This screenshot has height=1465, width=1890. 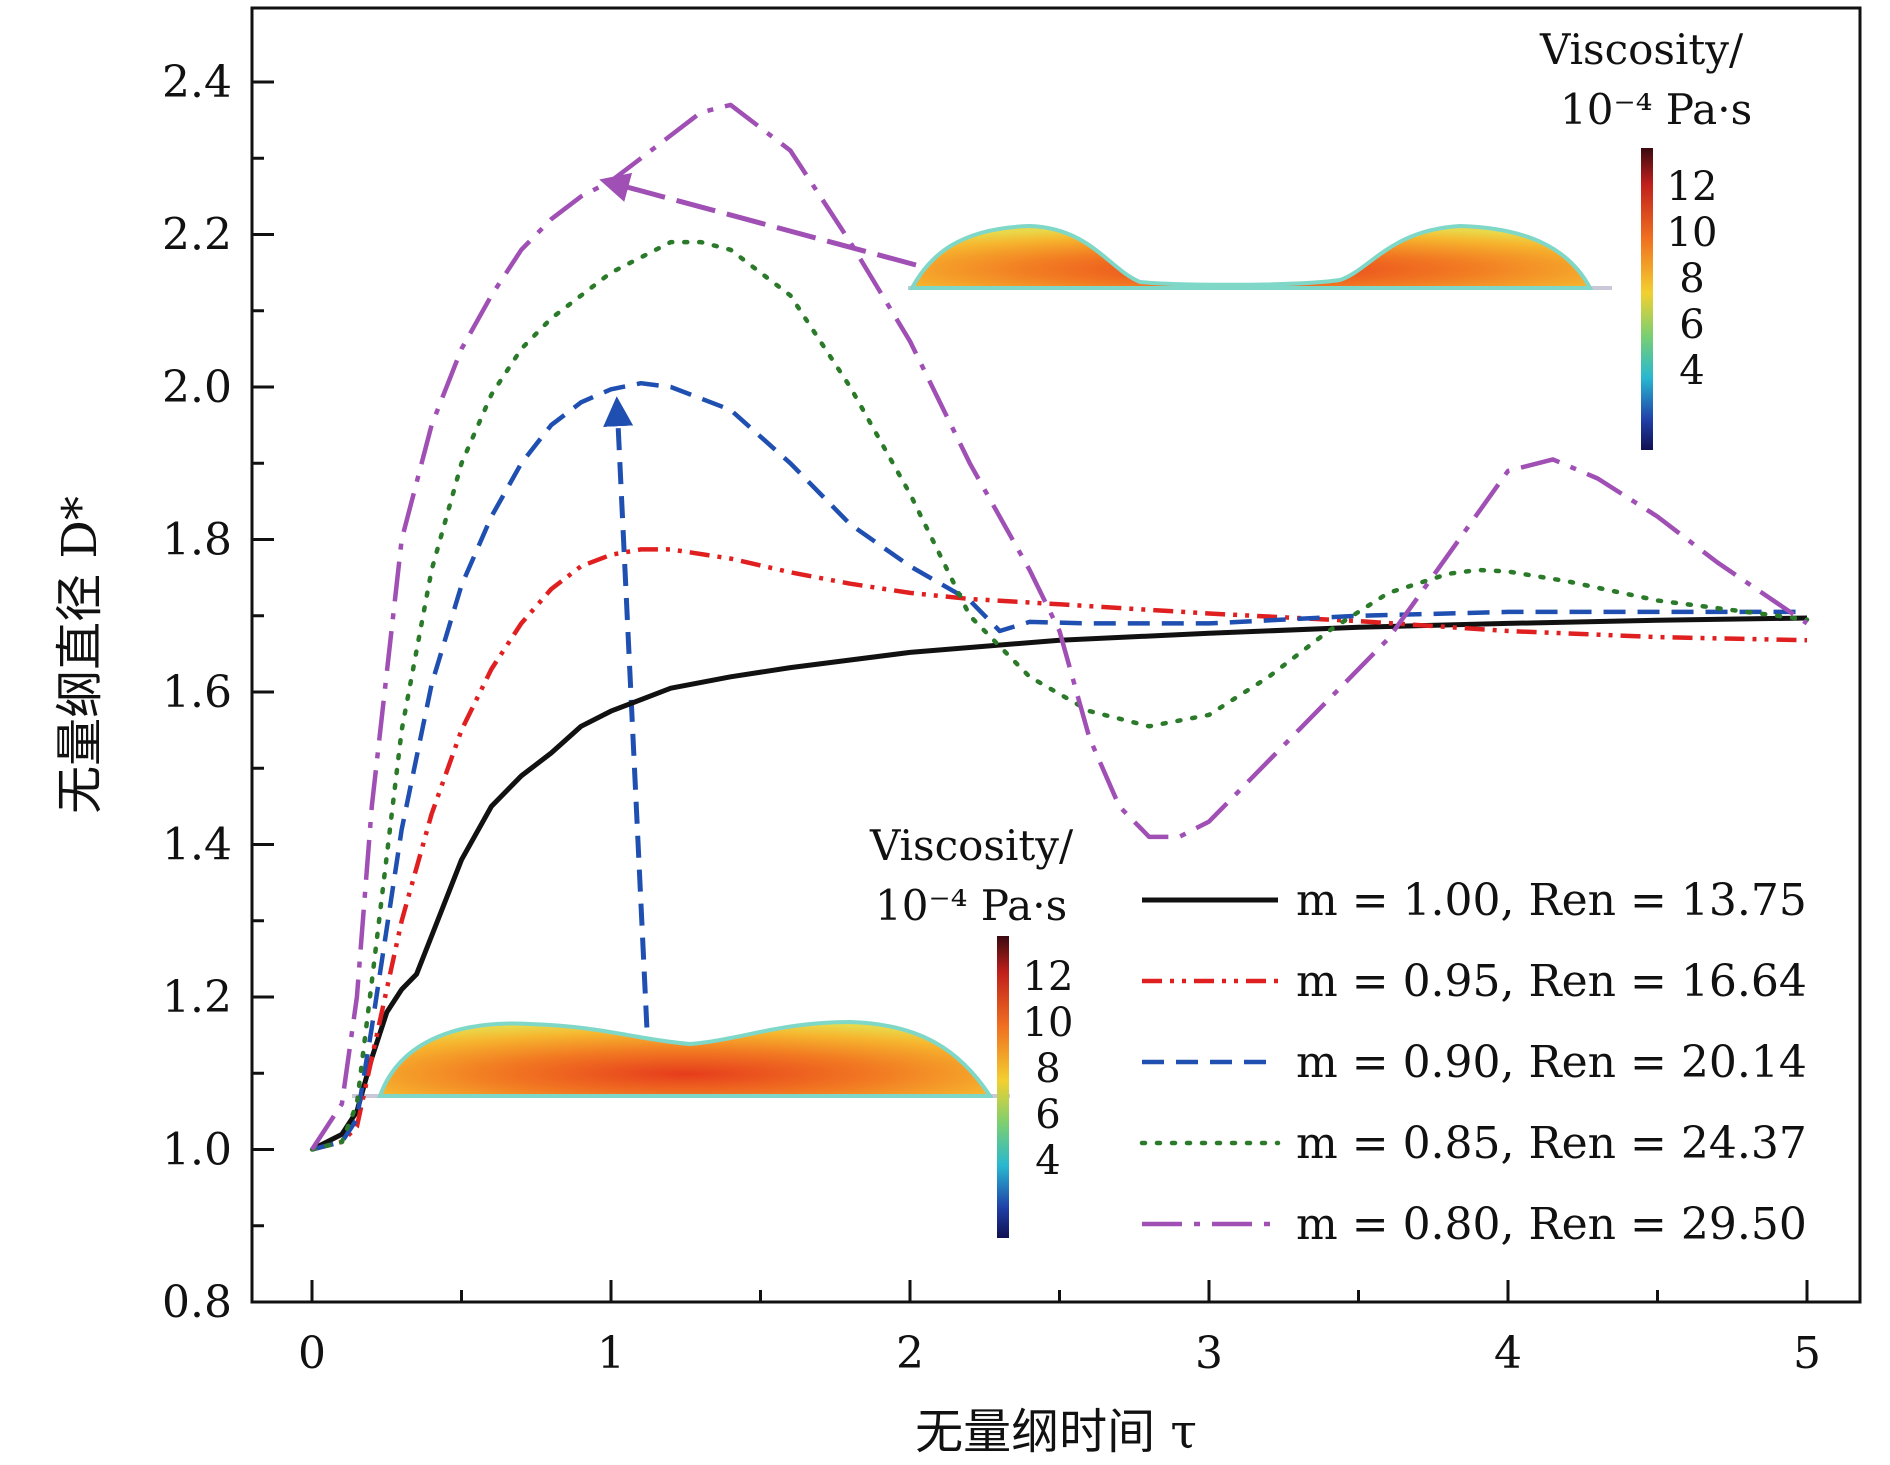 I want to click on y-tick-label: 0.8, so click(x=197, y=1302).